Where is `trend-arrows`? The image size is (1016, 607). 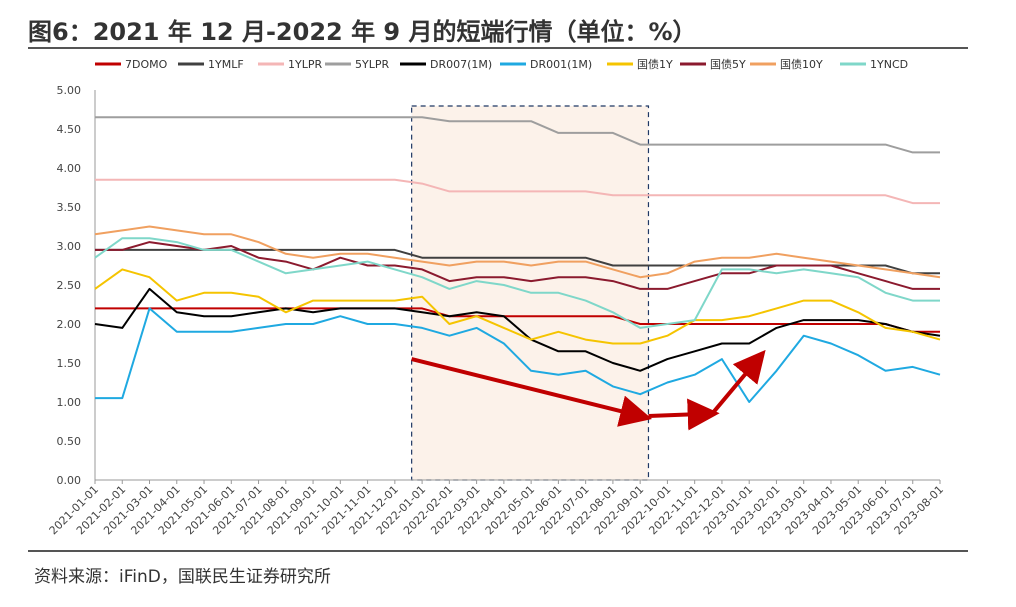
trend-arrows is located at coordinates (588, 390).